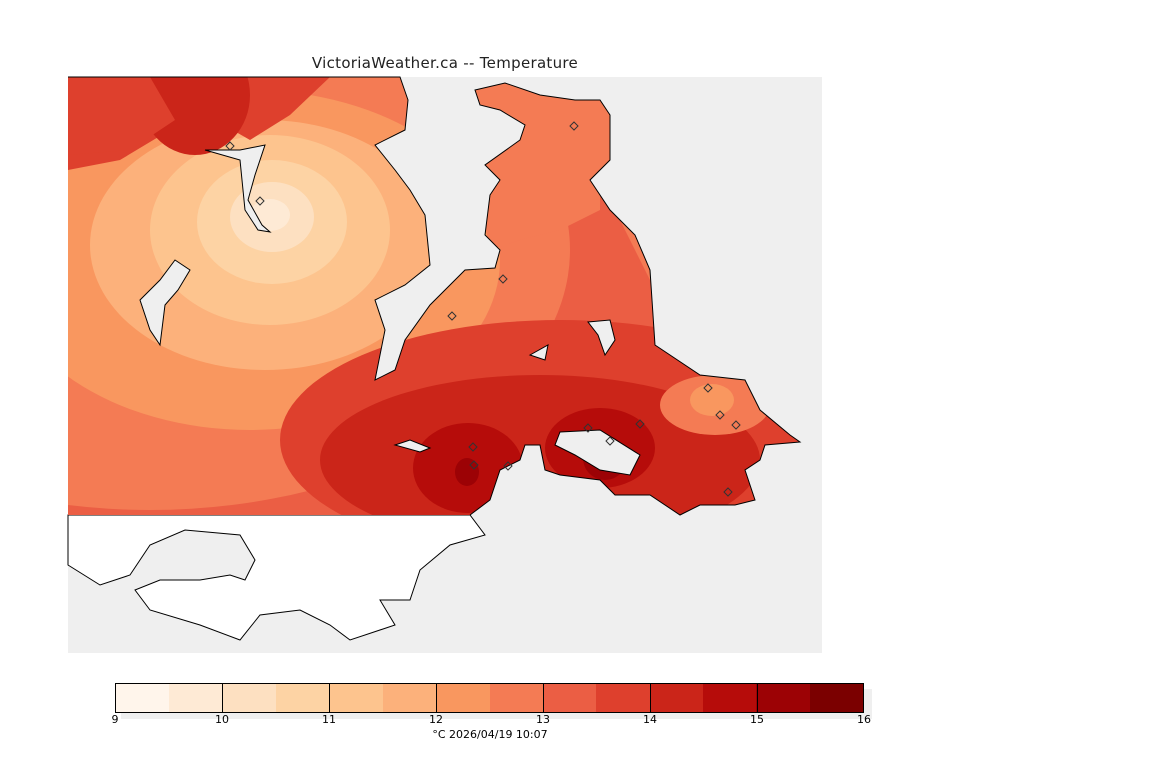 Image resolution: width=1152 pixels, height=768 pixels. I want to click on colorbar-tick-label: 9, so click(115, 719).